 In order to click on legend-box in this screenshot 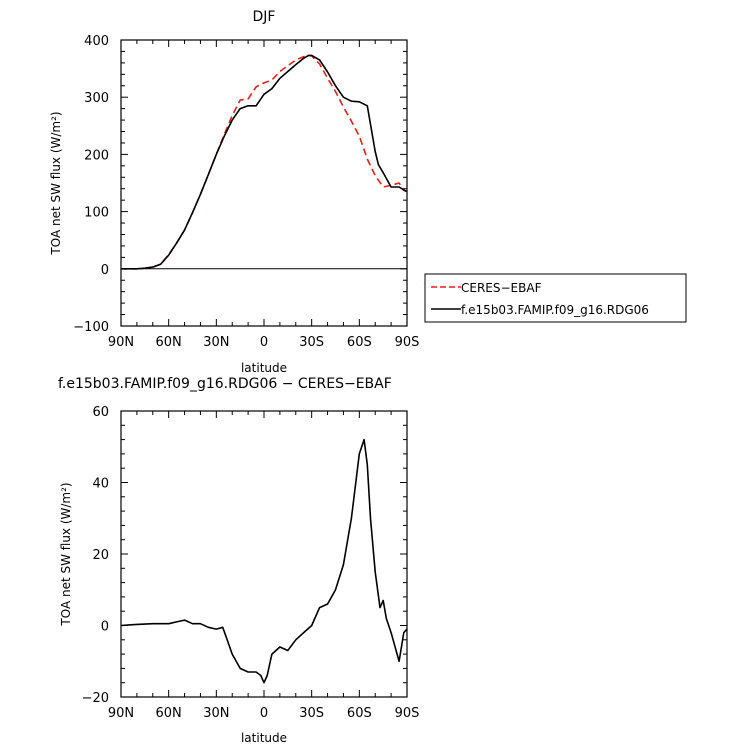, I will do `click(555, 298)`.